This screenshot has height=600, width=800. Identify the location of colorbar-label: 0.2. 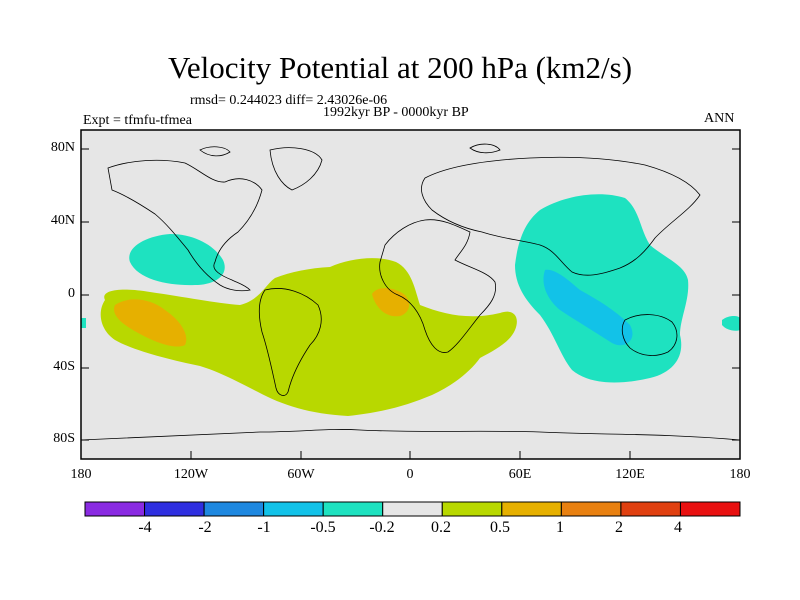
(441, 527).